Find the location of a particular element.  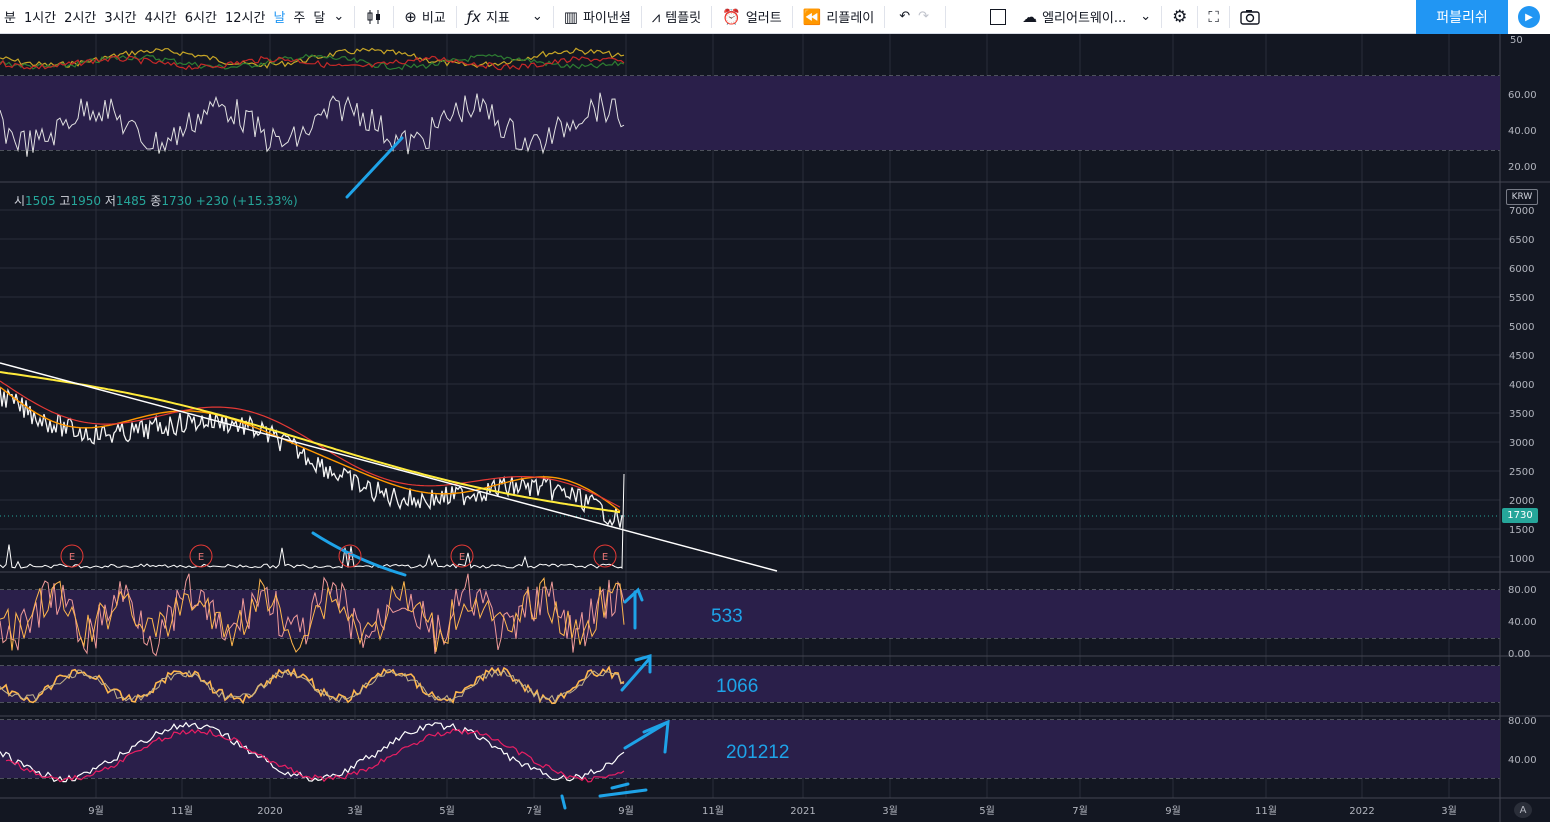

expand-icon: ⛶ is located at coordinates (1213, 16).